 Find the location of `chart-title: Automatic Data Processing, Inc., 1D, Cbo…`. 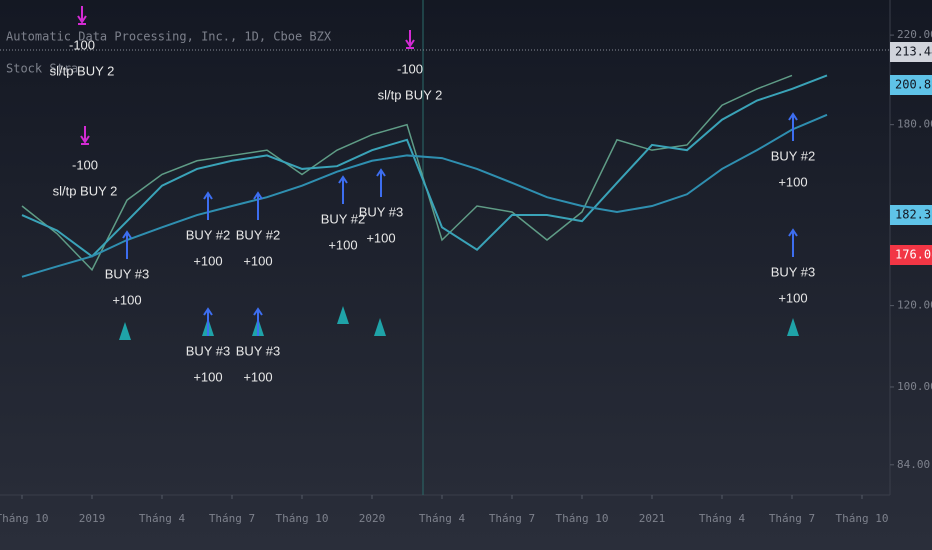

chart-title: Automatic Data Processing, Inc., 1D, Cbo… is located at coordinates (169, 37).